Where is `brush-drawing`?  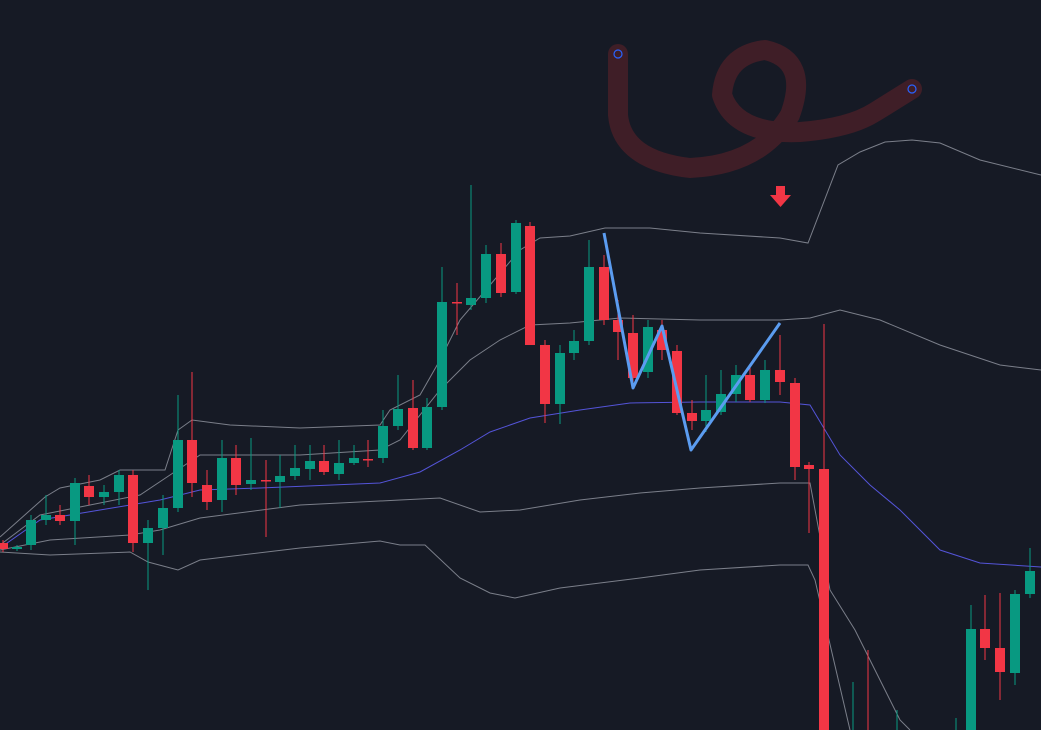
brush-drawing is located at coordinates (765, 109).